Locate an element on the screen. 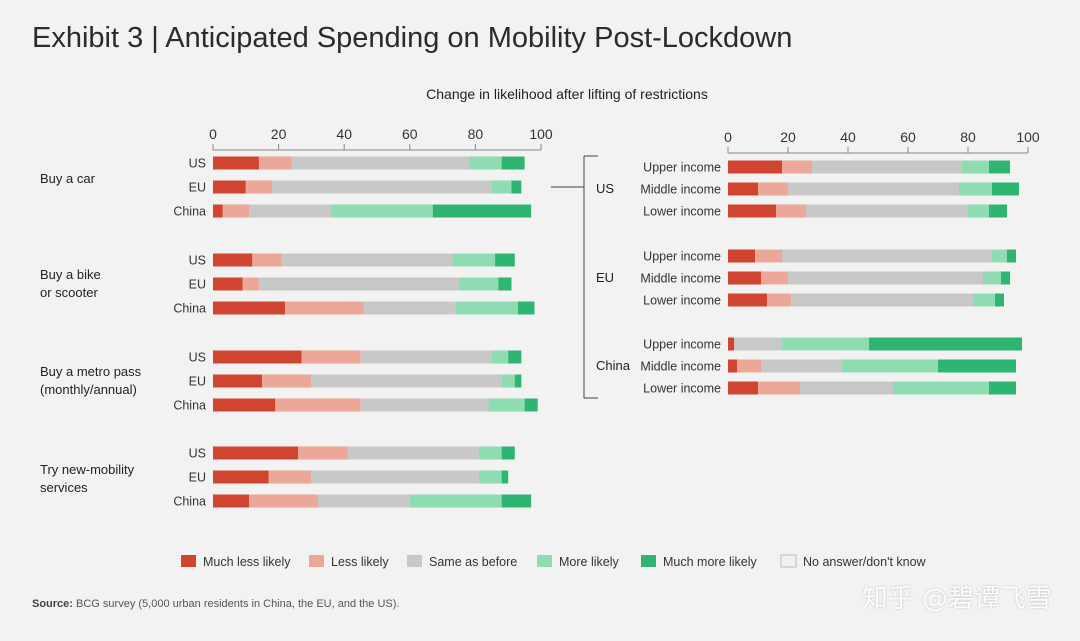  row-label: Upper income is located at coordinates (682, 257).